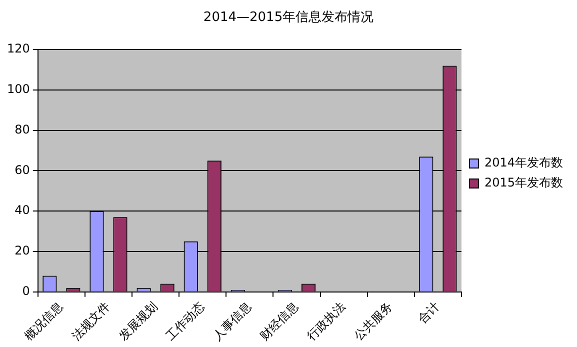  What do you see at coordinates (18, 89) in the screenshot?
I see `y-tick-label: 100` at bounding box center [18, 89].